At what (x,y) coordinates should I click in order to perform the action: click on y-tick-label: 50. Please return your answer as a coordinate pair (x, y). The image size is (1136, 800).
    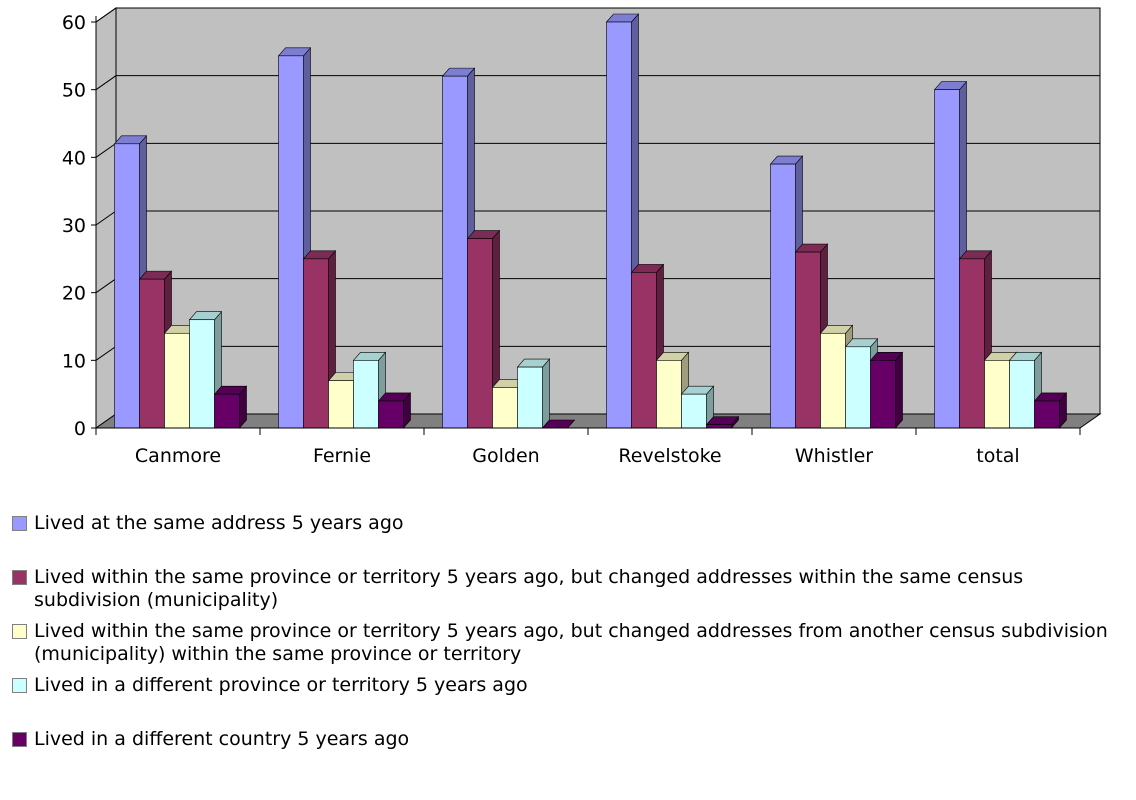
    Looking at the image, I should click on (74, 91).